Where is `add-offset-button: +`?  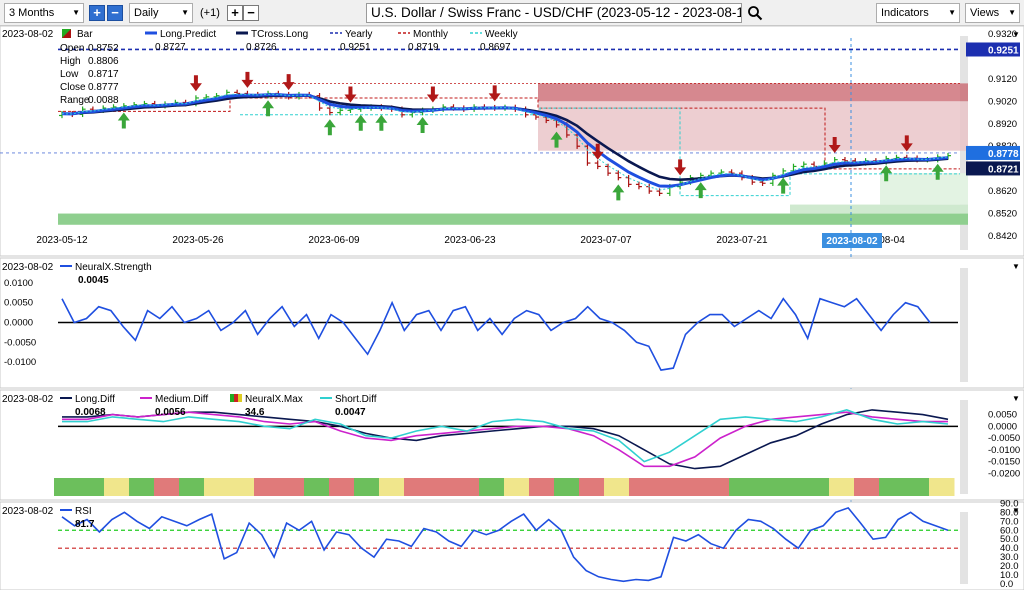 add-offset-button: + is located at coordinates (235, 13).